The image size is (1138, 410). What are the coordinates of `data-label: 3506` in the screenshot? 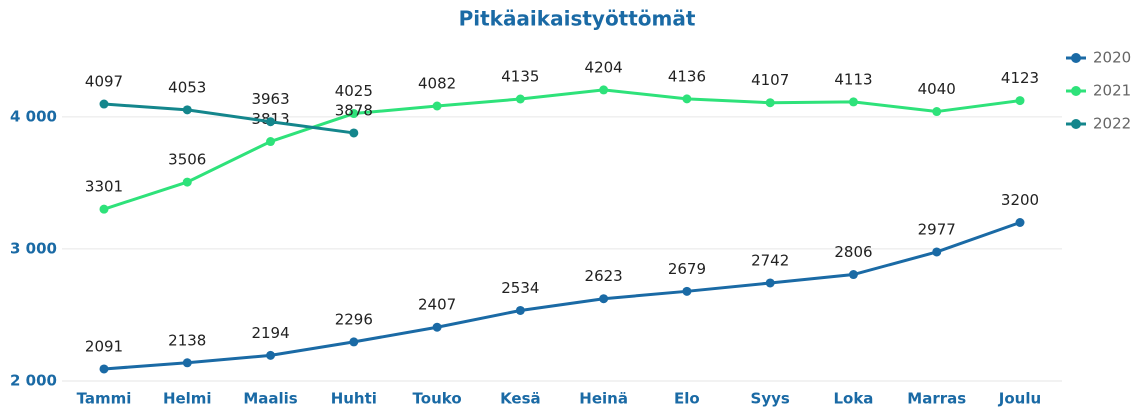 It's located at (187, 160).